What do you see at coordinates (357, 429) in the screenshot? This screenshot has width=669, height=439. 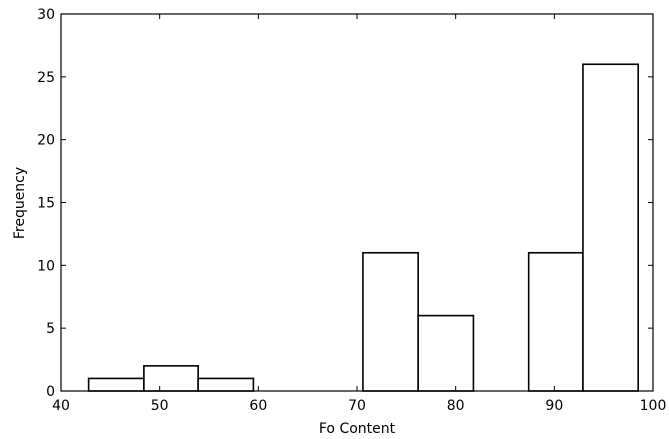 I see `x-axis-label: Fo Content` at bounding box center [357, 429].